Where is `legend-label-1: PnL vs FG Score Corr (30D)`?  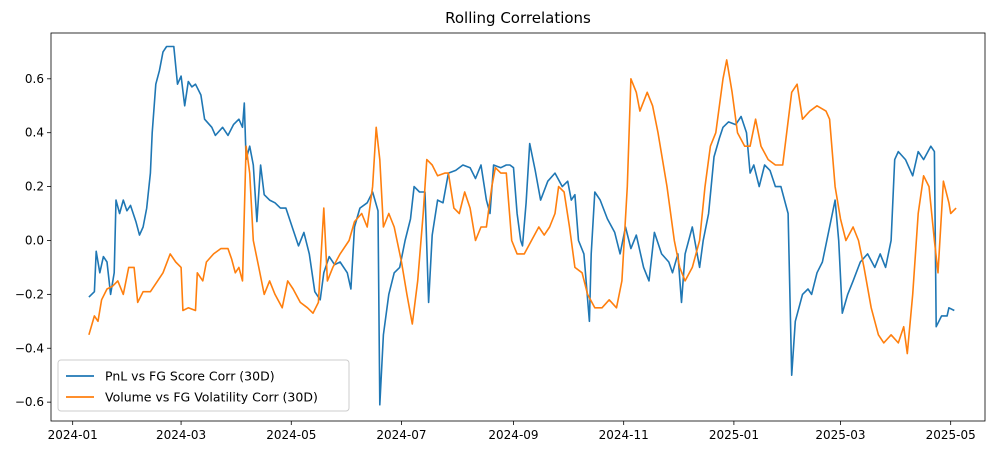 legend-label-1: PnL vs FG Score Corr (30D) is located at coordinates (190, 376).